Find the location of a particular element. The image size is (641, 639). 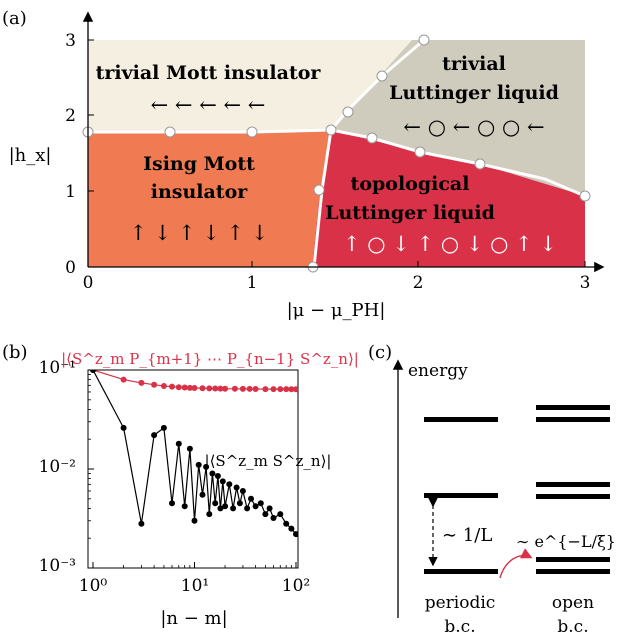

panel-b-label: (b) is located at coordinates (15, 352).